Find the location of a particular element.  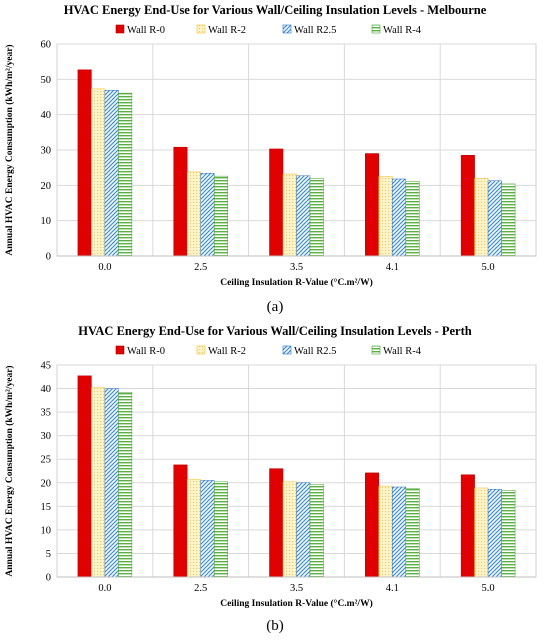

caption-b: (b) is located at coordinates (275, 626).